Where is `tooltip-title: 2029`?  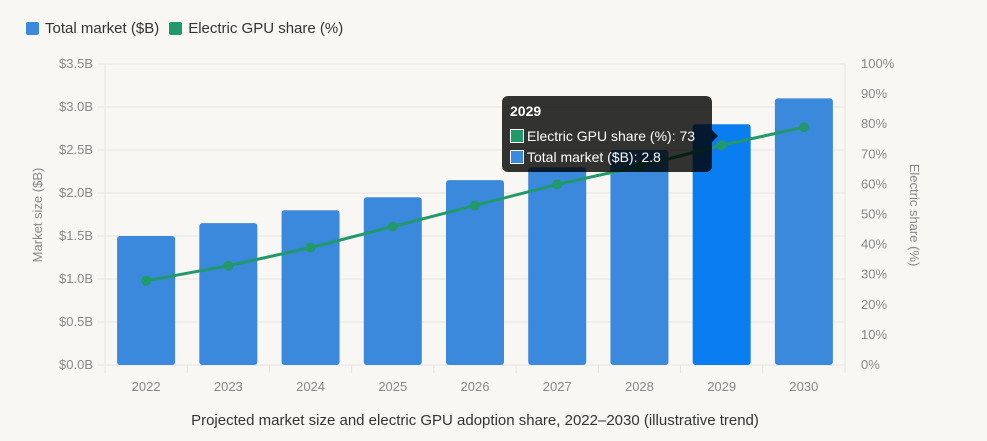
tooltip-title: 2029 is located at coordinates (526, 111).